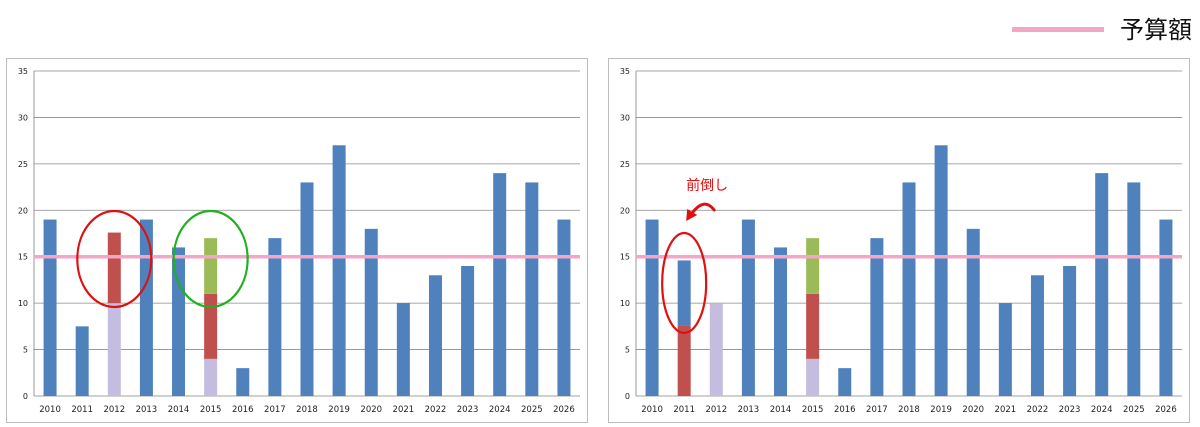 The height and width of the screenshot is (427, 1200). I want to click on highlight-circle-2011, so click(684, 283).